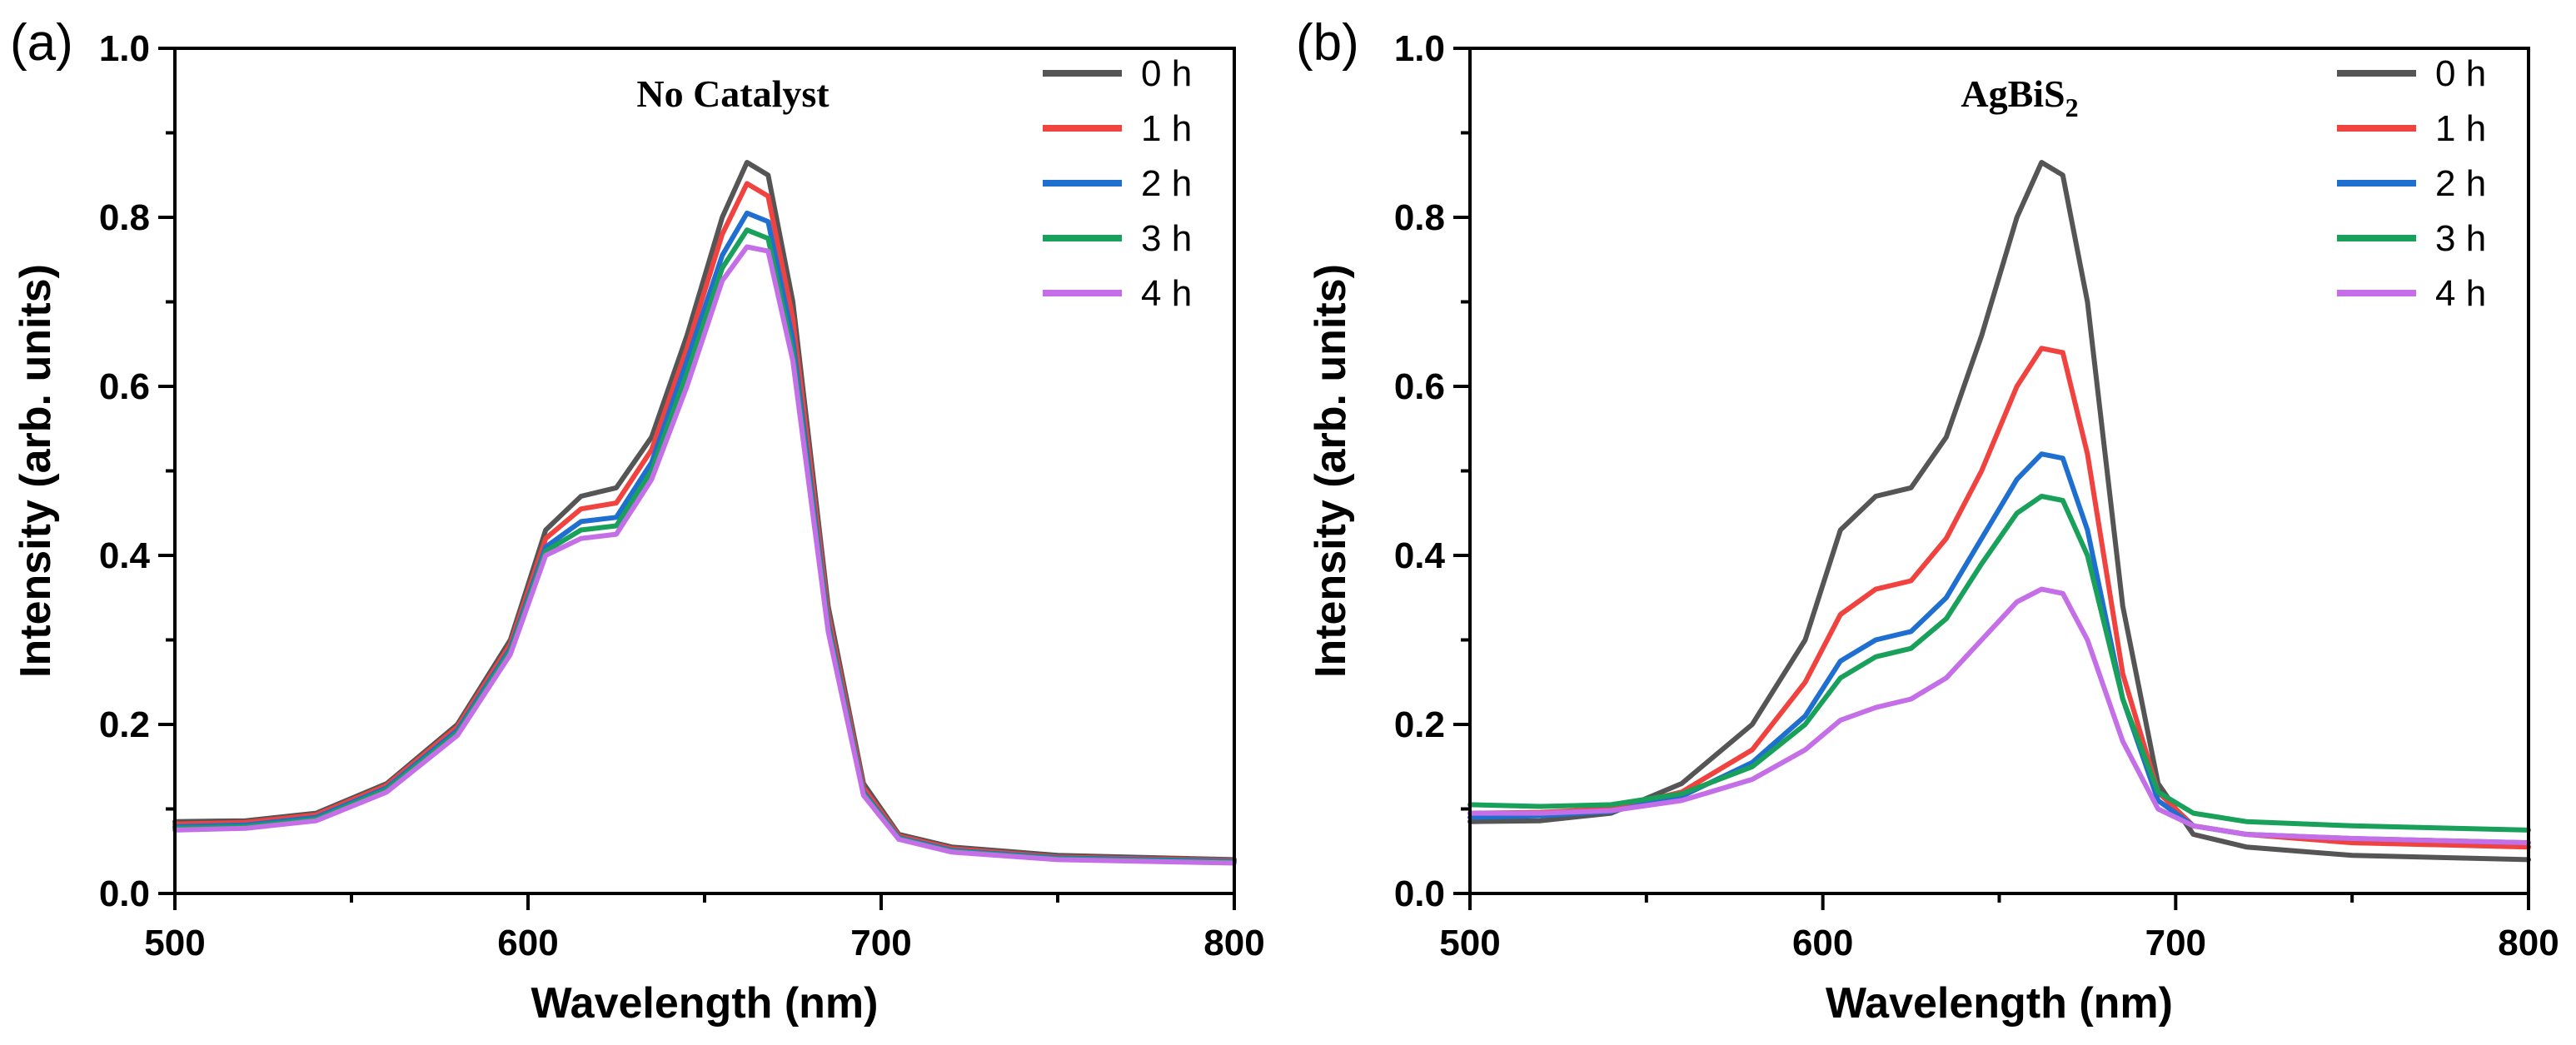  I want to click on chart-title-subscript: 2, so click(2072, 107).